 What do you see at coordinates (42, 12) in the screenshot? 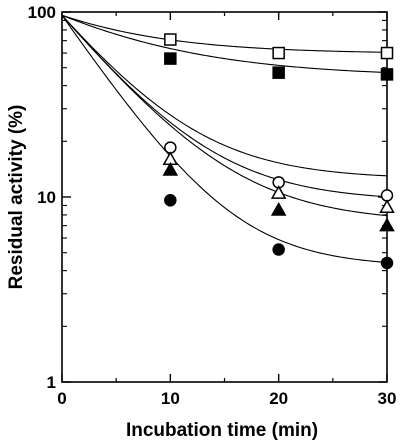
I see `y-tick-label: 100` at bounding box center [42, 12].